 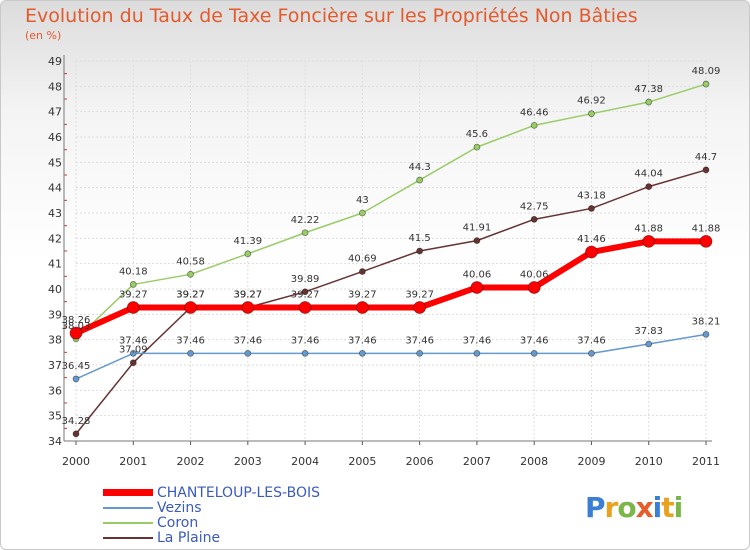 What do you see at coordinates (591, 101) in the screenshot?
I see `data-label: 46.92` at bounding box center [591, 101].